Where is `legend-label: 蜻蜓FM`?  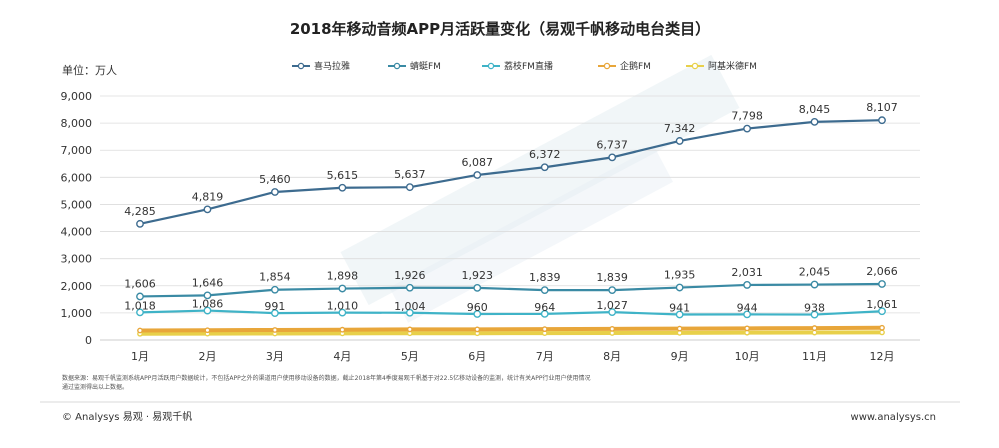
legend-label: 蜻蜓FM is located at coordinates (425, 66).